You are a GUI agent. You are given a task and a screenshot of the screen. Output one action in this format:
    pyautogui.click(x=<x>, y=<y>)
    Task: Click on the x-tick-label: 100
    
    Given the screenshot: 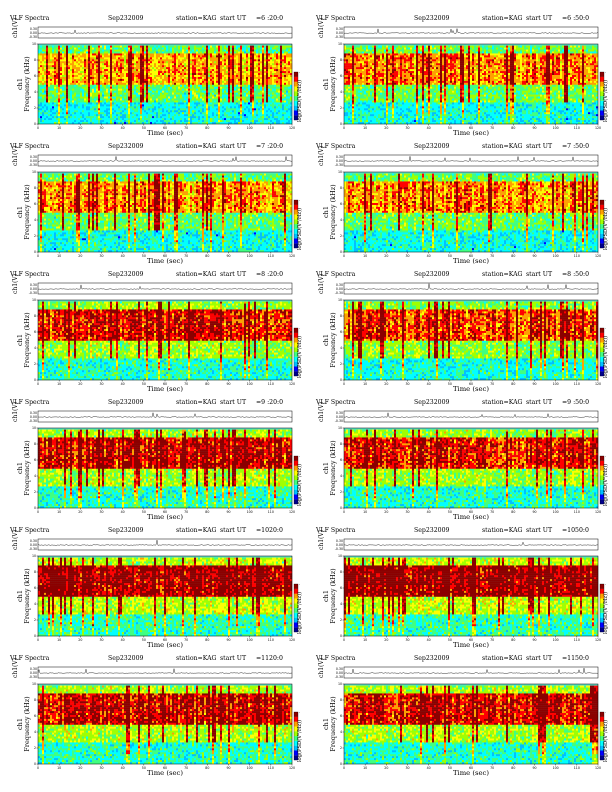 What is the action you would take?
    pyautogui.click(x=556, y=256)
    